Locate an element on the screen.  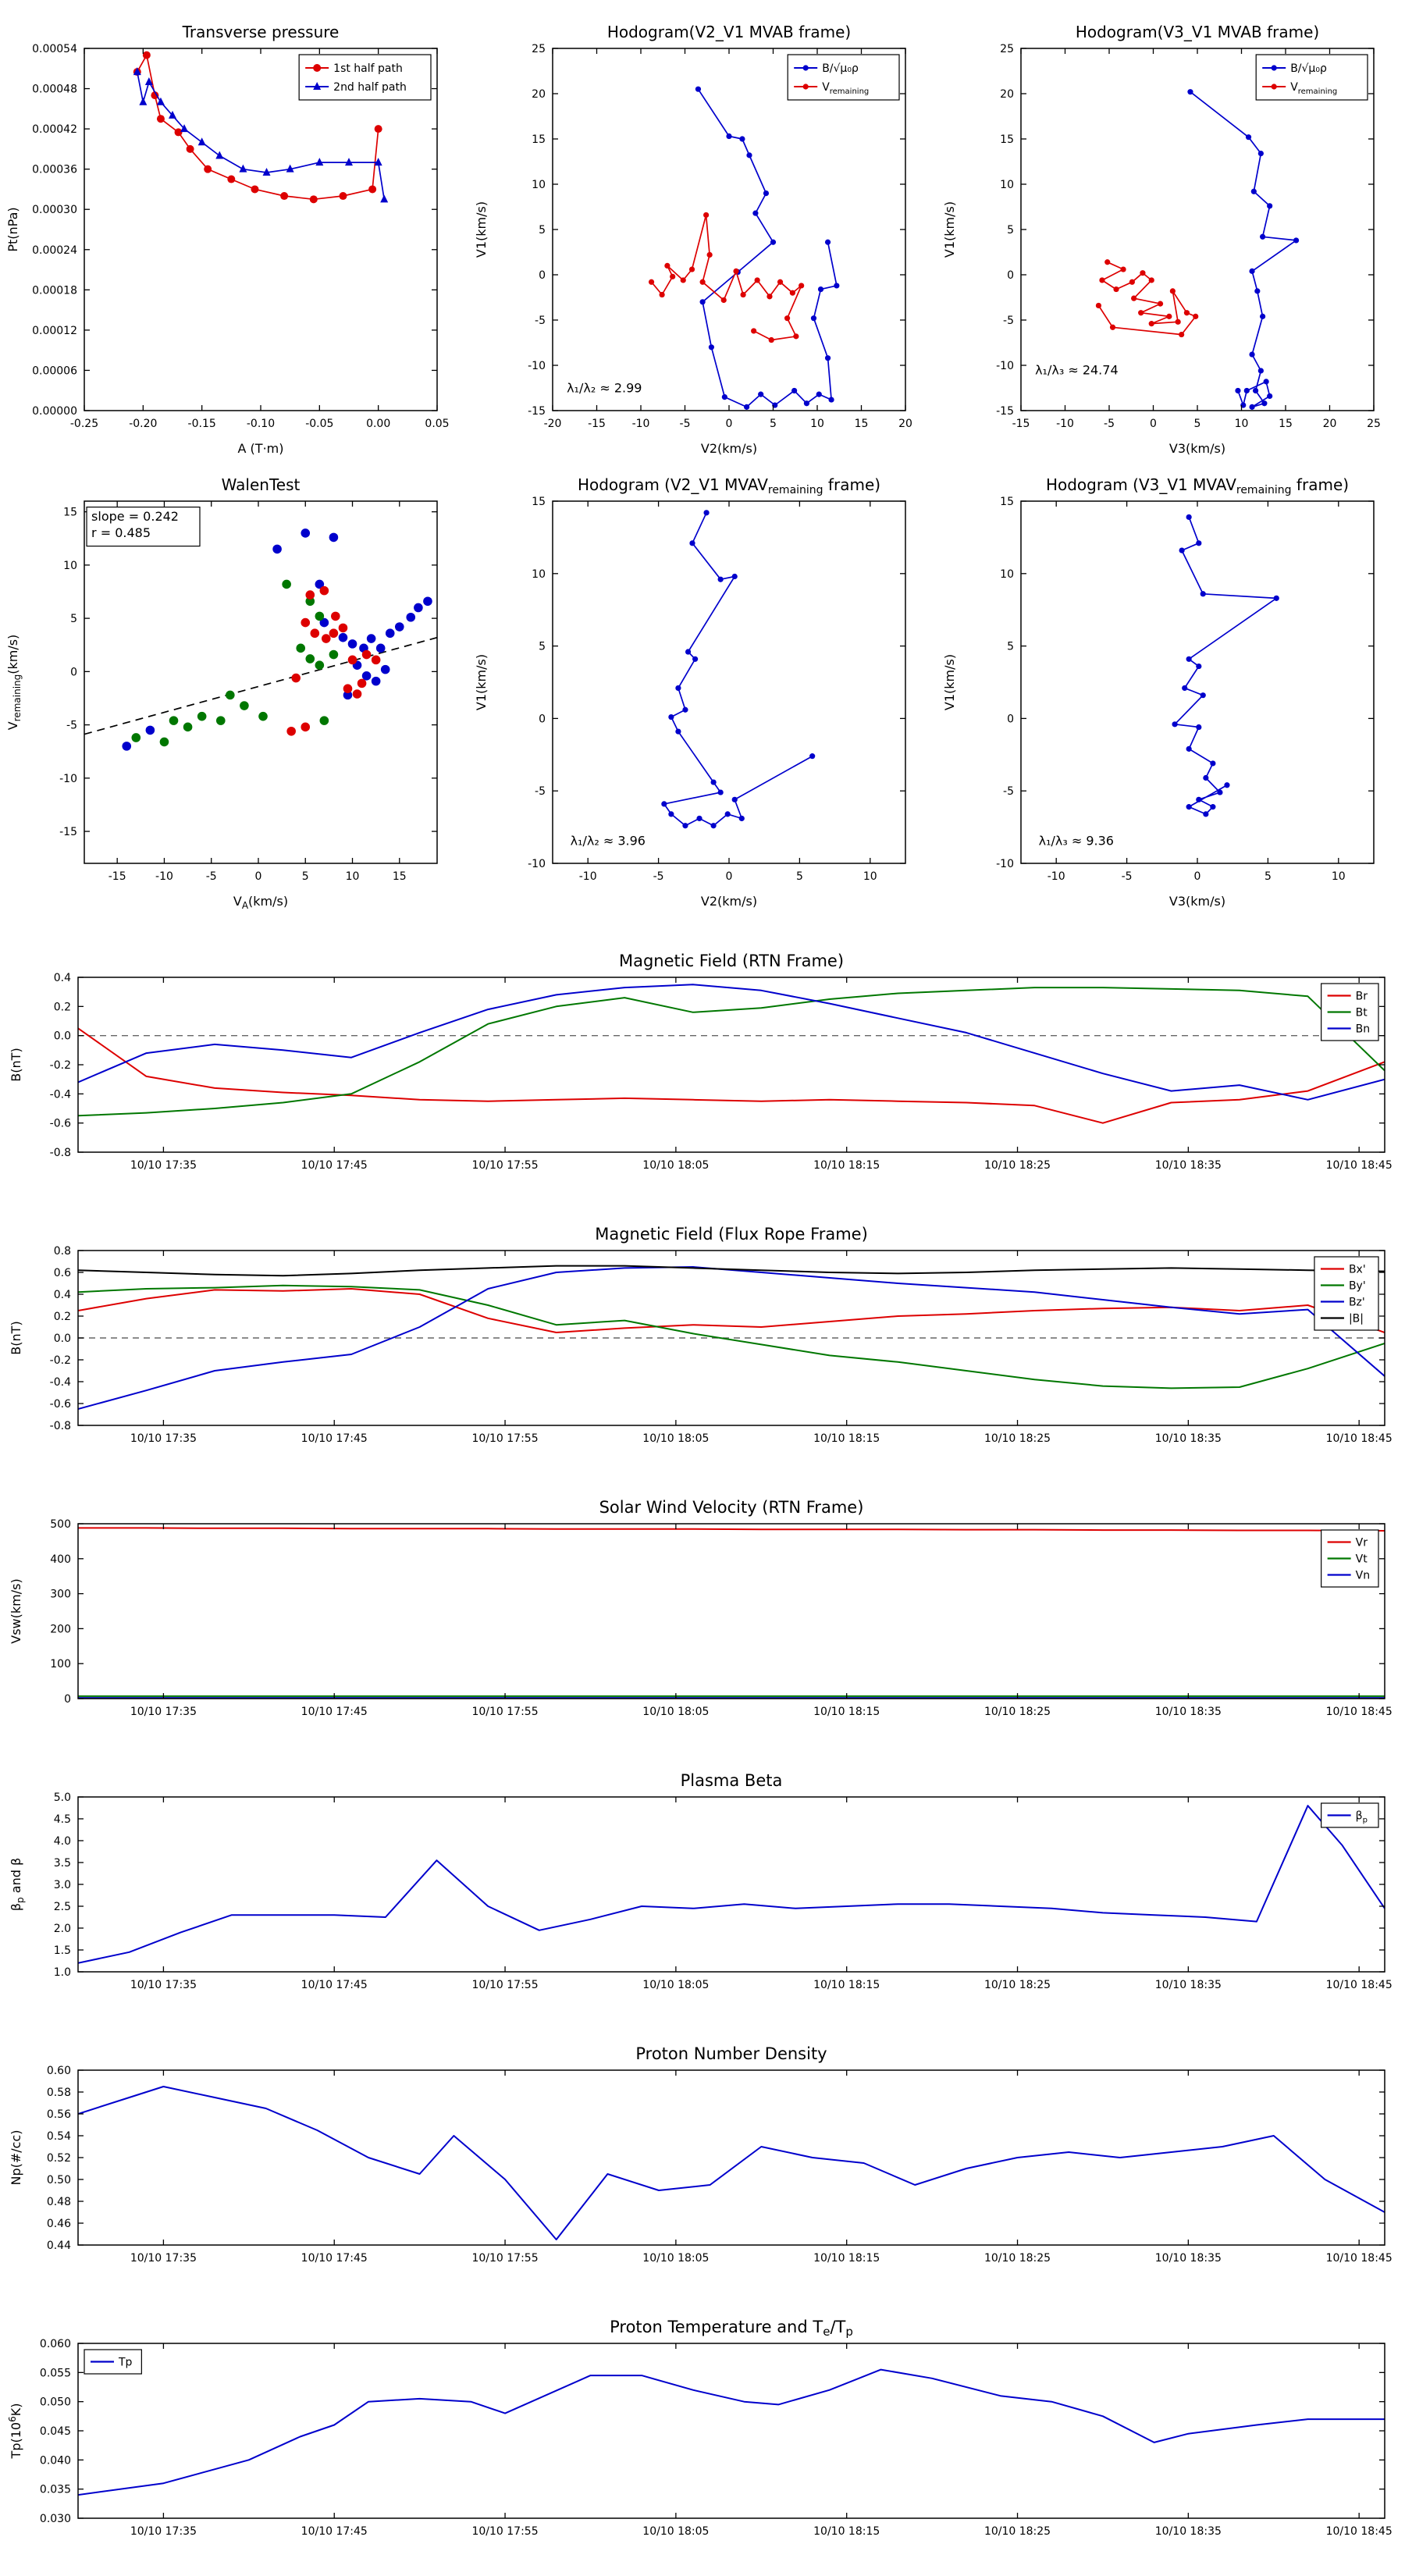
y-tick-label: 0.4 is located at coordinates (63, 978).